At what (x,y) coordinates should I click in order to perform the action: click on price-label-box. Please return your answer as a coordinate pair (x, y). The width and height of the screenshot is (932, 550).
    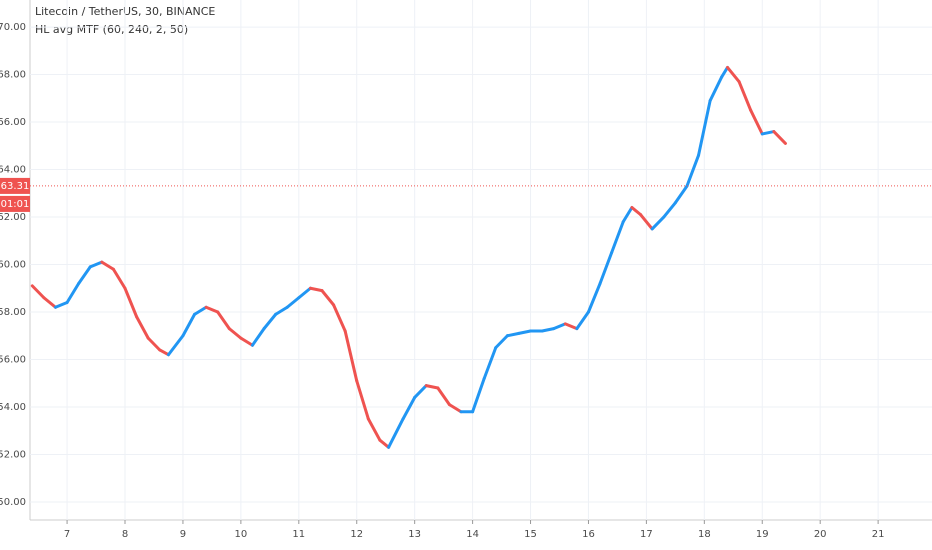
    Looking at the image, I should click on (15, 185).